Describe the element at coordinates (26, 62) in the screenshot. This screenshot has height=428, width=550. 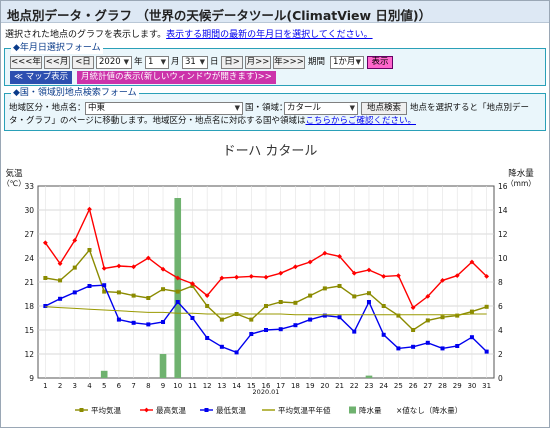
I see `prev-year-button: <<<年` at that location.